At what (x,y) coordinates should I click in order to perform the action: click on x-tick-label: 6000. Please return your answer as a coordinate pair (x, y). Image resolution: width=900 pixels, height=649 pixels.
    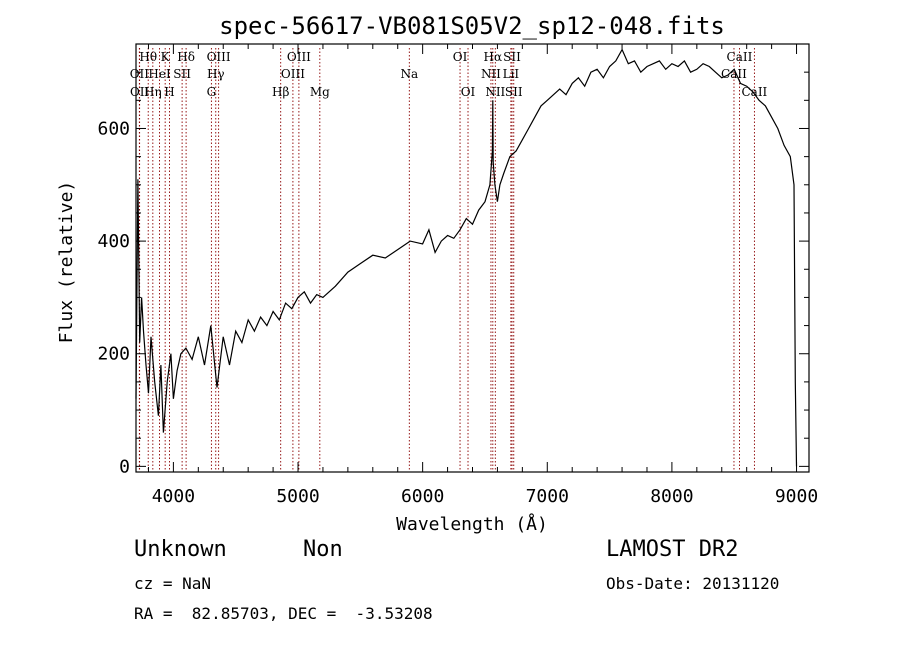
    Looking at the image, I should click on (422, 496).